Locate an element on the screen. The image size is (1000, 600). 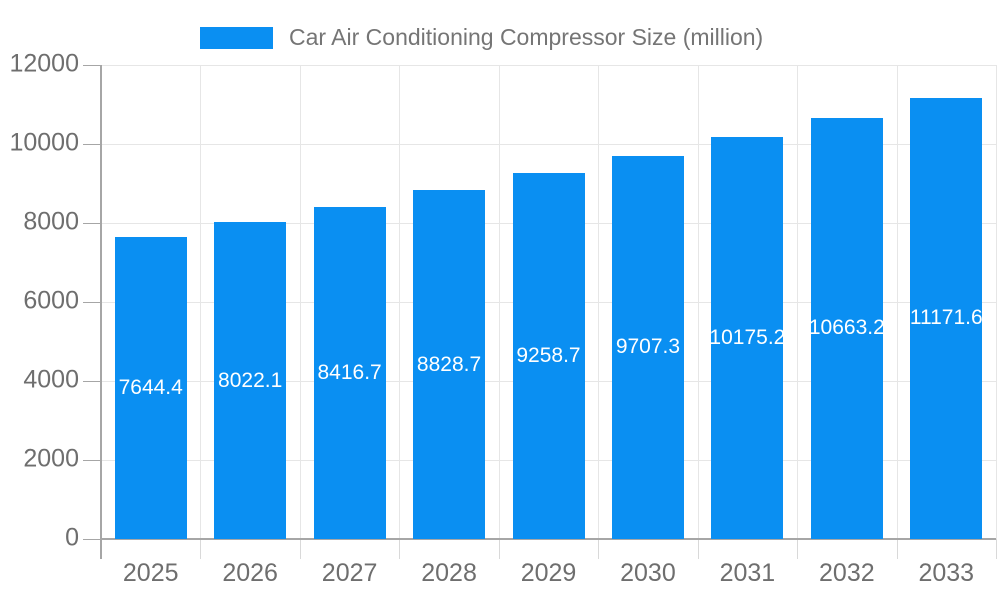
bar-value-label: 8022.1 is located at coordinates (250, 380).